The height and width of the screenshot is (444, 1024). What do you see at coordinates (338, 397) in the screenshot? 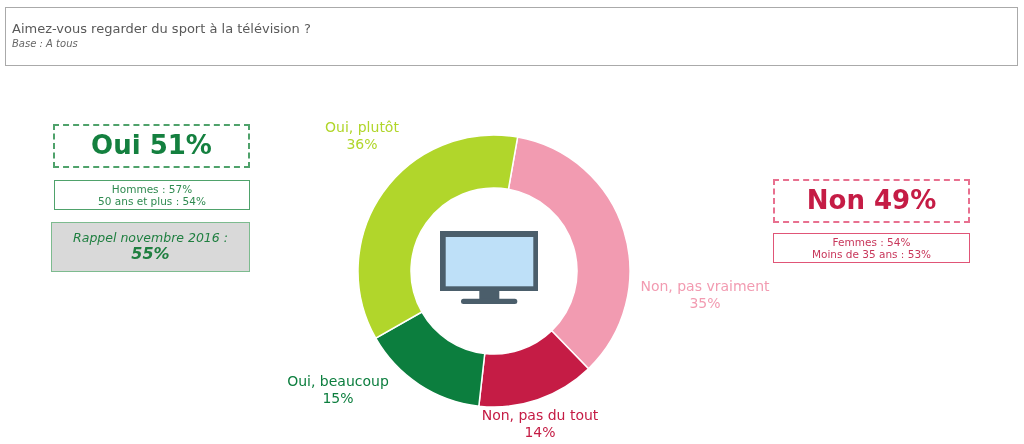
I see `data-label: 15%` at bounding box center [338, 397].